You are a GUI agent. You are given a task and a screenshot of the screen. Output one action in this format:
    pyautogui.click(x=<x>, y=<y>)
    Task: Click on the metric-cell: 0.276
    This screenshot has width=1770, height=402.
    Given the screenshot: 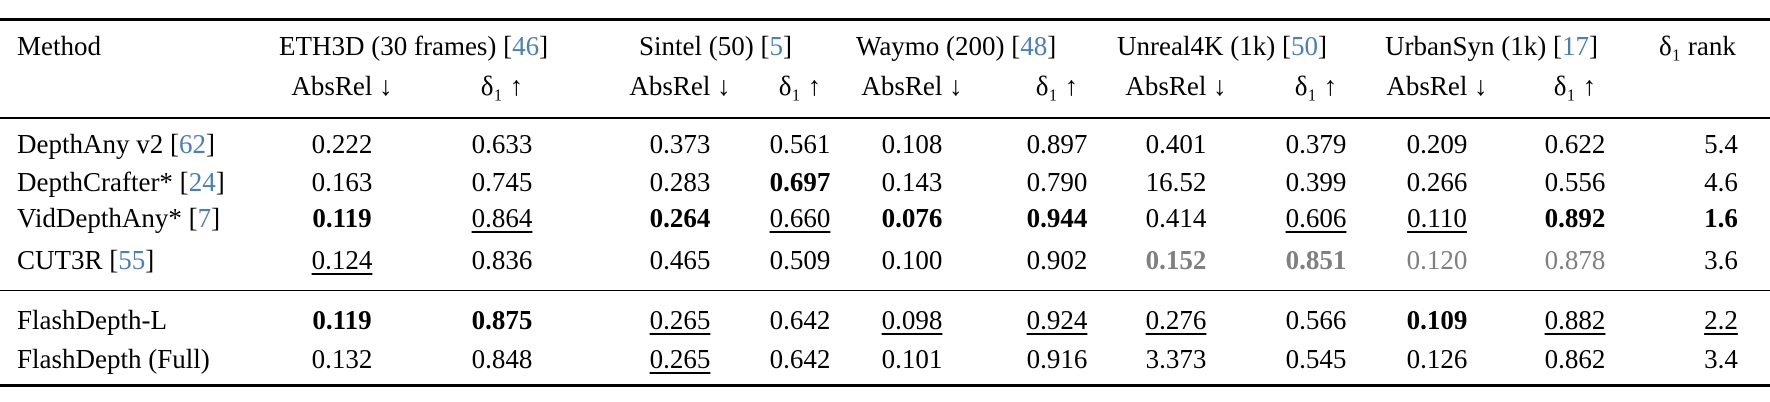 What is the action you would take?
    pyautogui.click(x=1176, y=320)
    